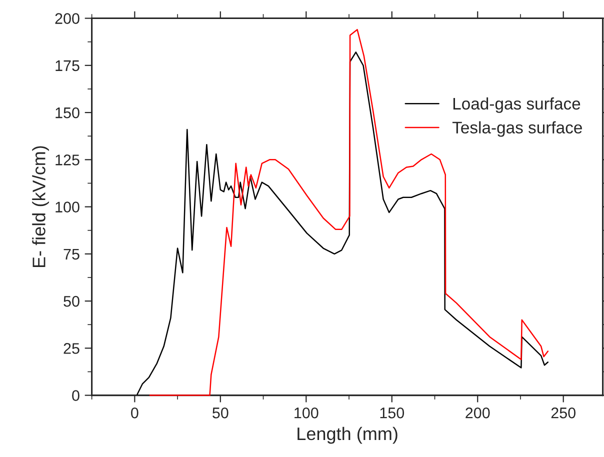 The image size is (604, 457). What do you see at coordinates (67, 18) in the screenshot?
I see `y-tick-label: 200` at bounding box center [67, 18].